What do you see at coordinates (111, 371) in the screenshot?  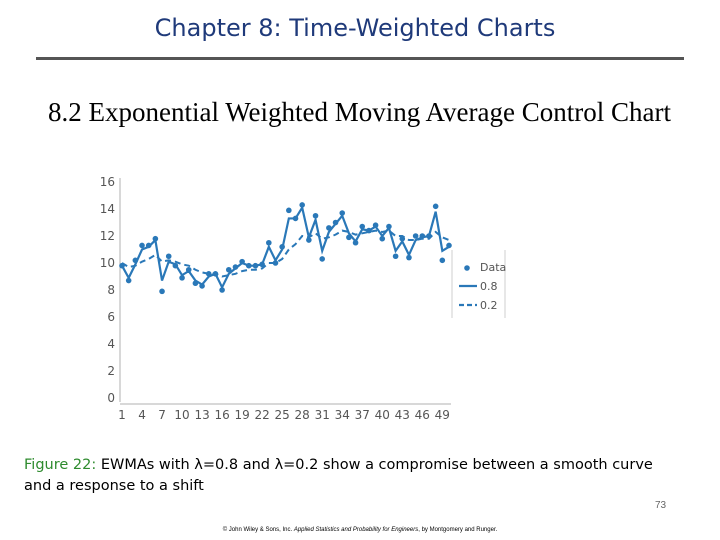 I see `y-tick-label-2: 2` at bounding box center [111, 371].